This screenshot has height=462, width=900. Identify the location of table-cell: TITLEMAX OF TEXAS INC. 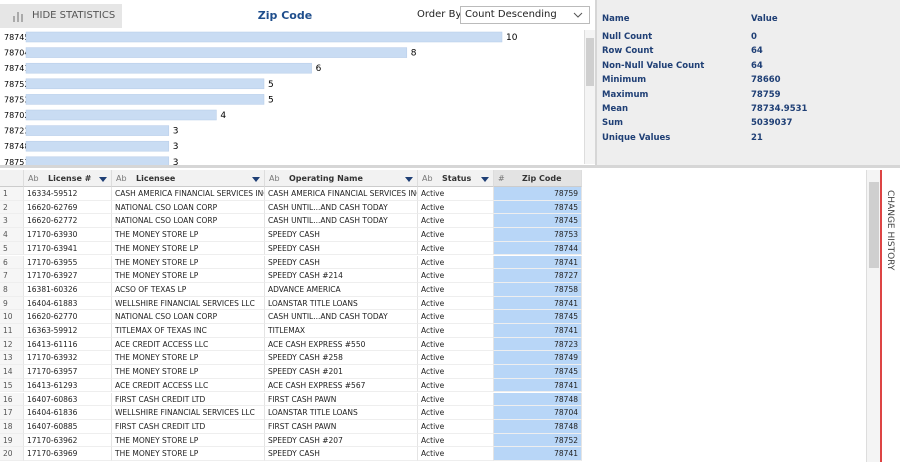
(188, 331).